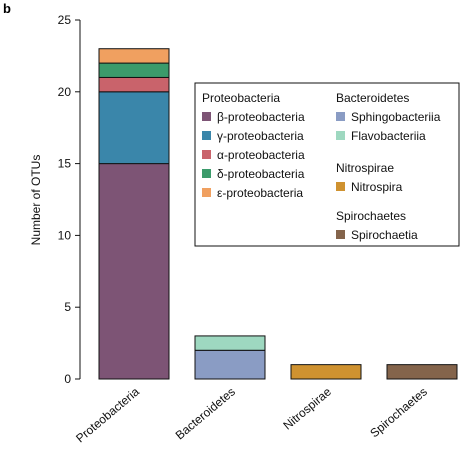 The width and height of the screenshot is (475, 461). I want to click on legend-item-label: Nitrospira, so click(377, 187).